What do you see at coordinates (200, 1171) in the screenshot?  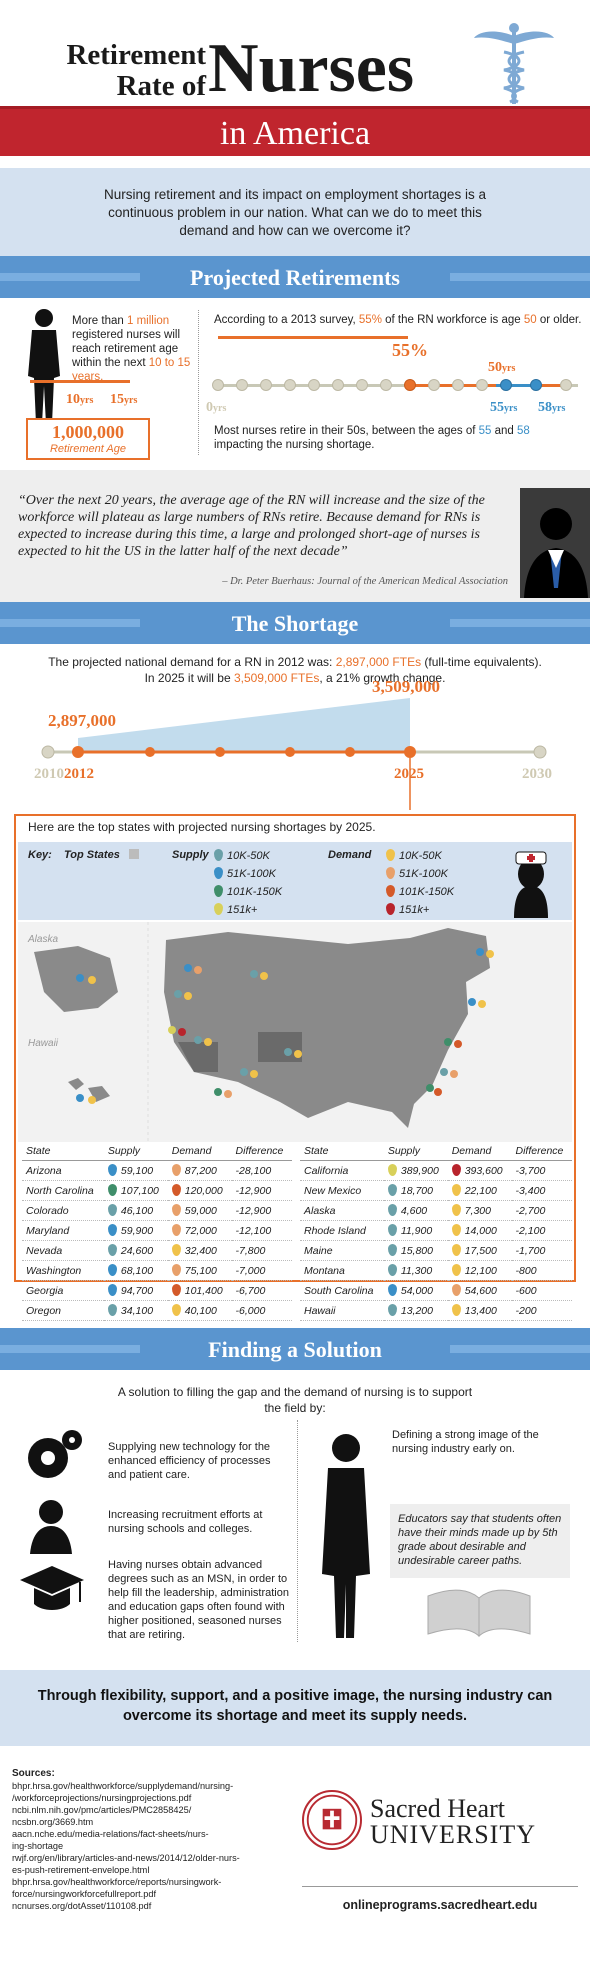 I see `demand-value: 87,200` at bounding box center [200, 1171].